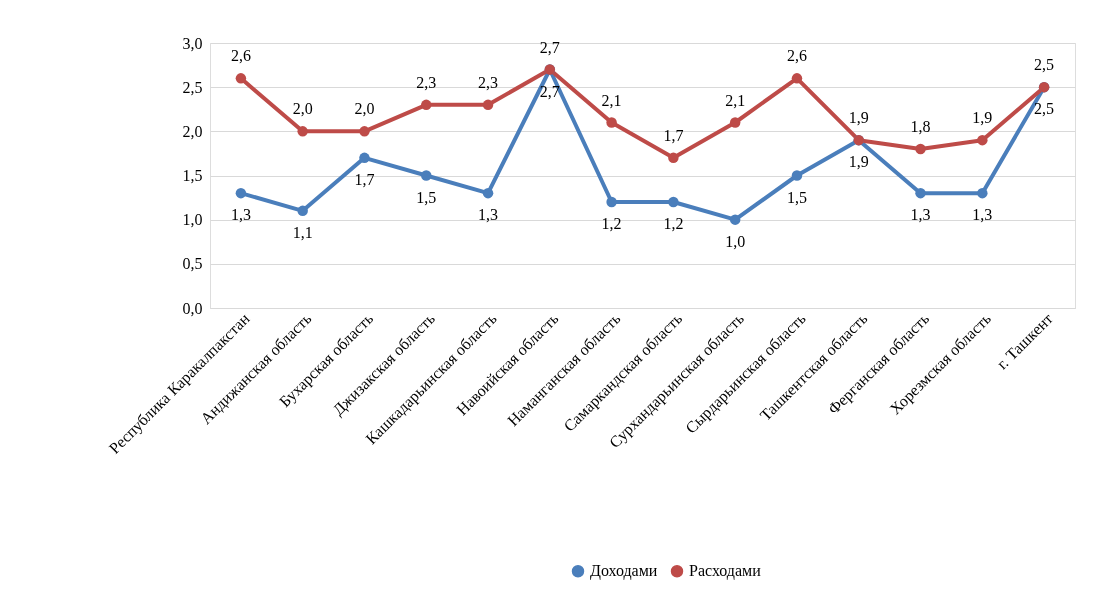  I want to click on legend-label: Доходами, so click(624, 571).